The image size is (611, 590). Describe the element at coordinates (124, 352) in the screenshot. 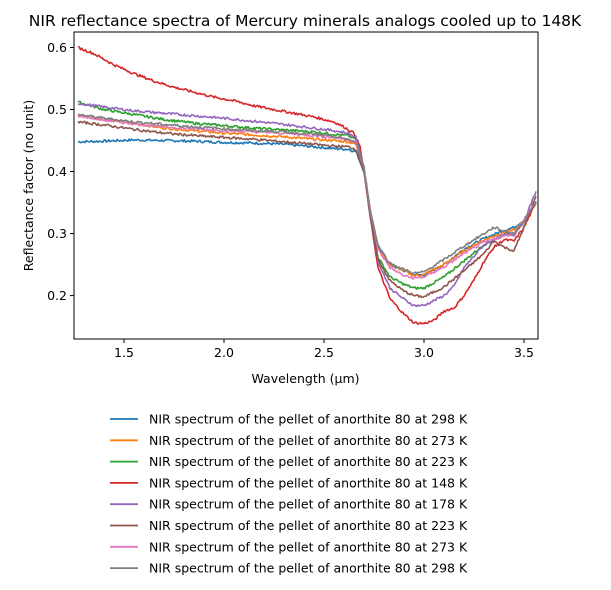

I see `x-tick-label: 1.5` at that location.